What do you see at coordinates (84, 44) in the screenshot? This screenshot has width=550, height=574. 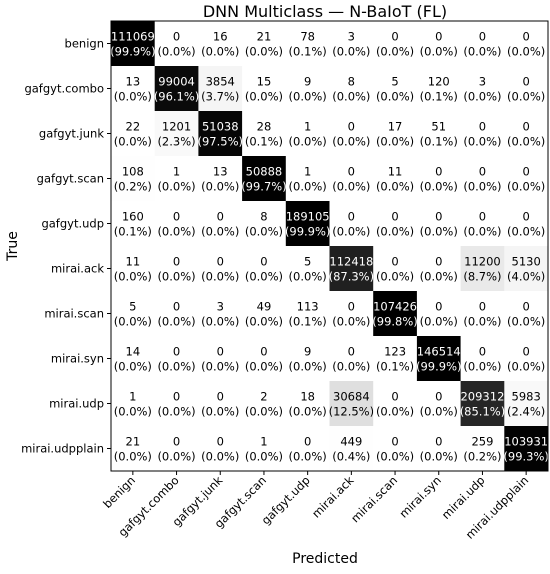 I see `y-tick-label: benign` at bounding box center [84, 44].